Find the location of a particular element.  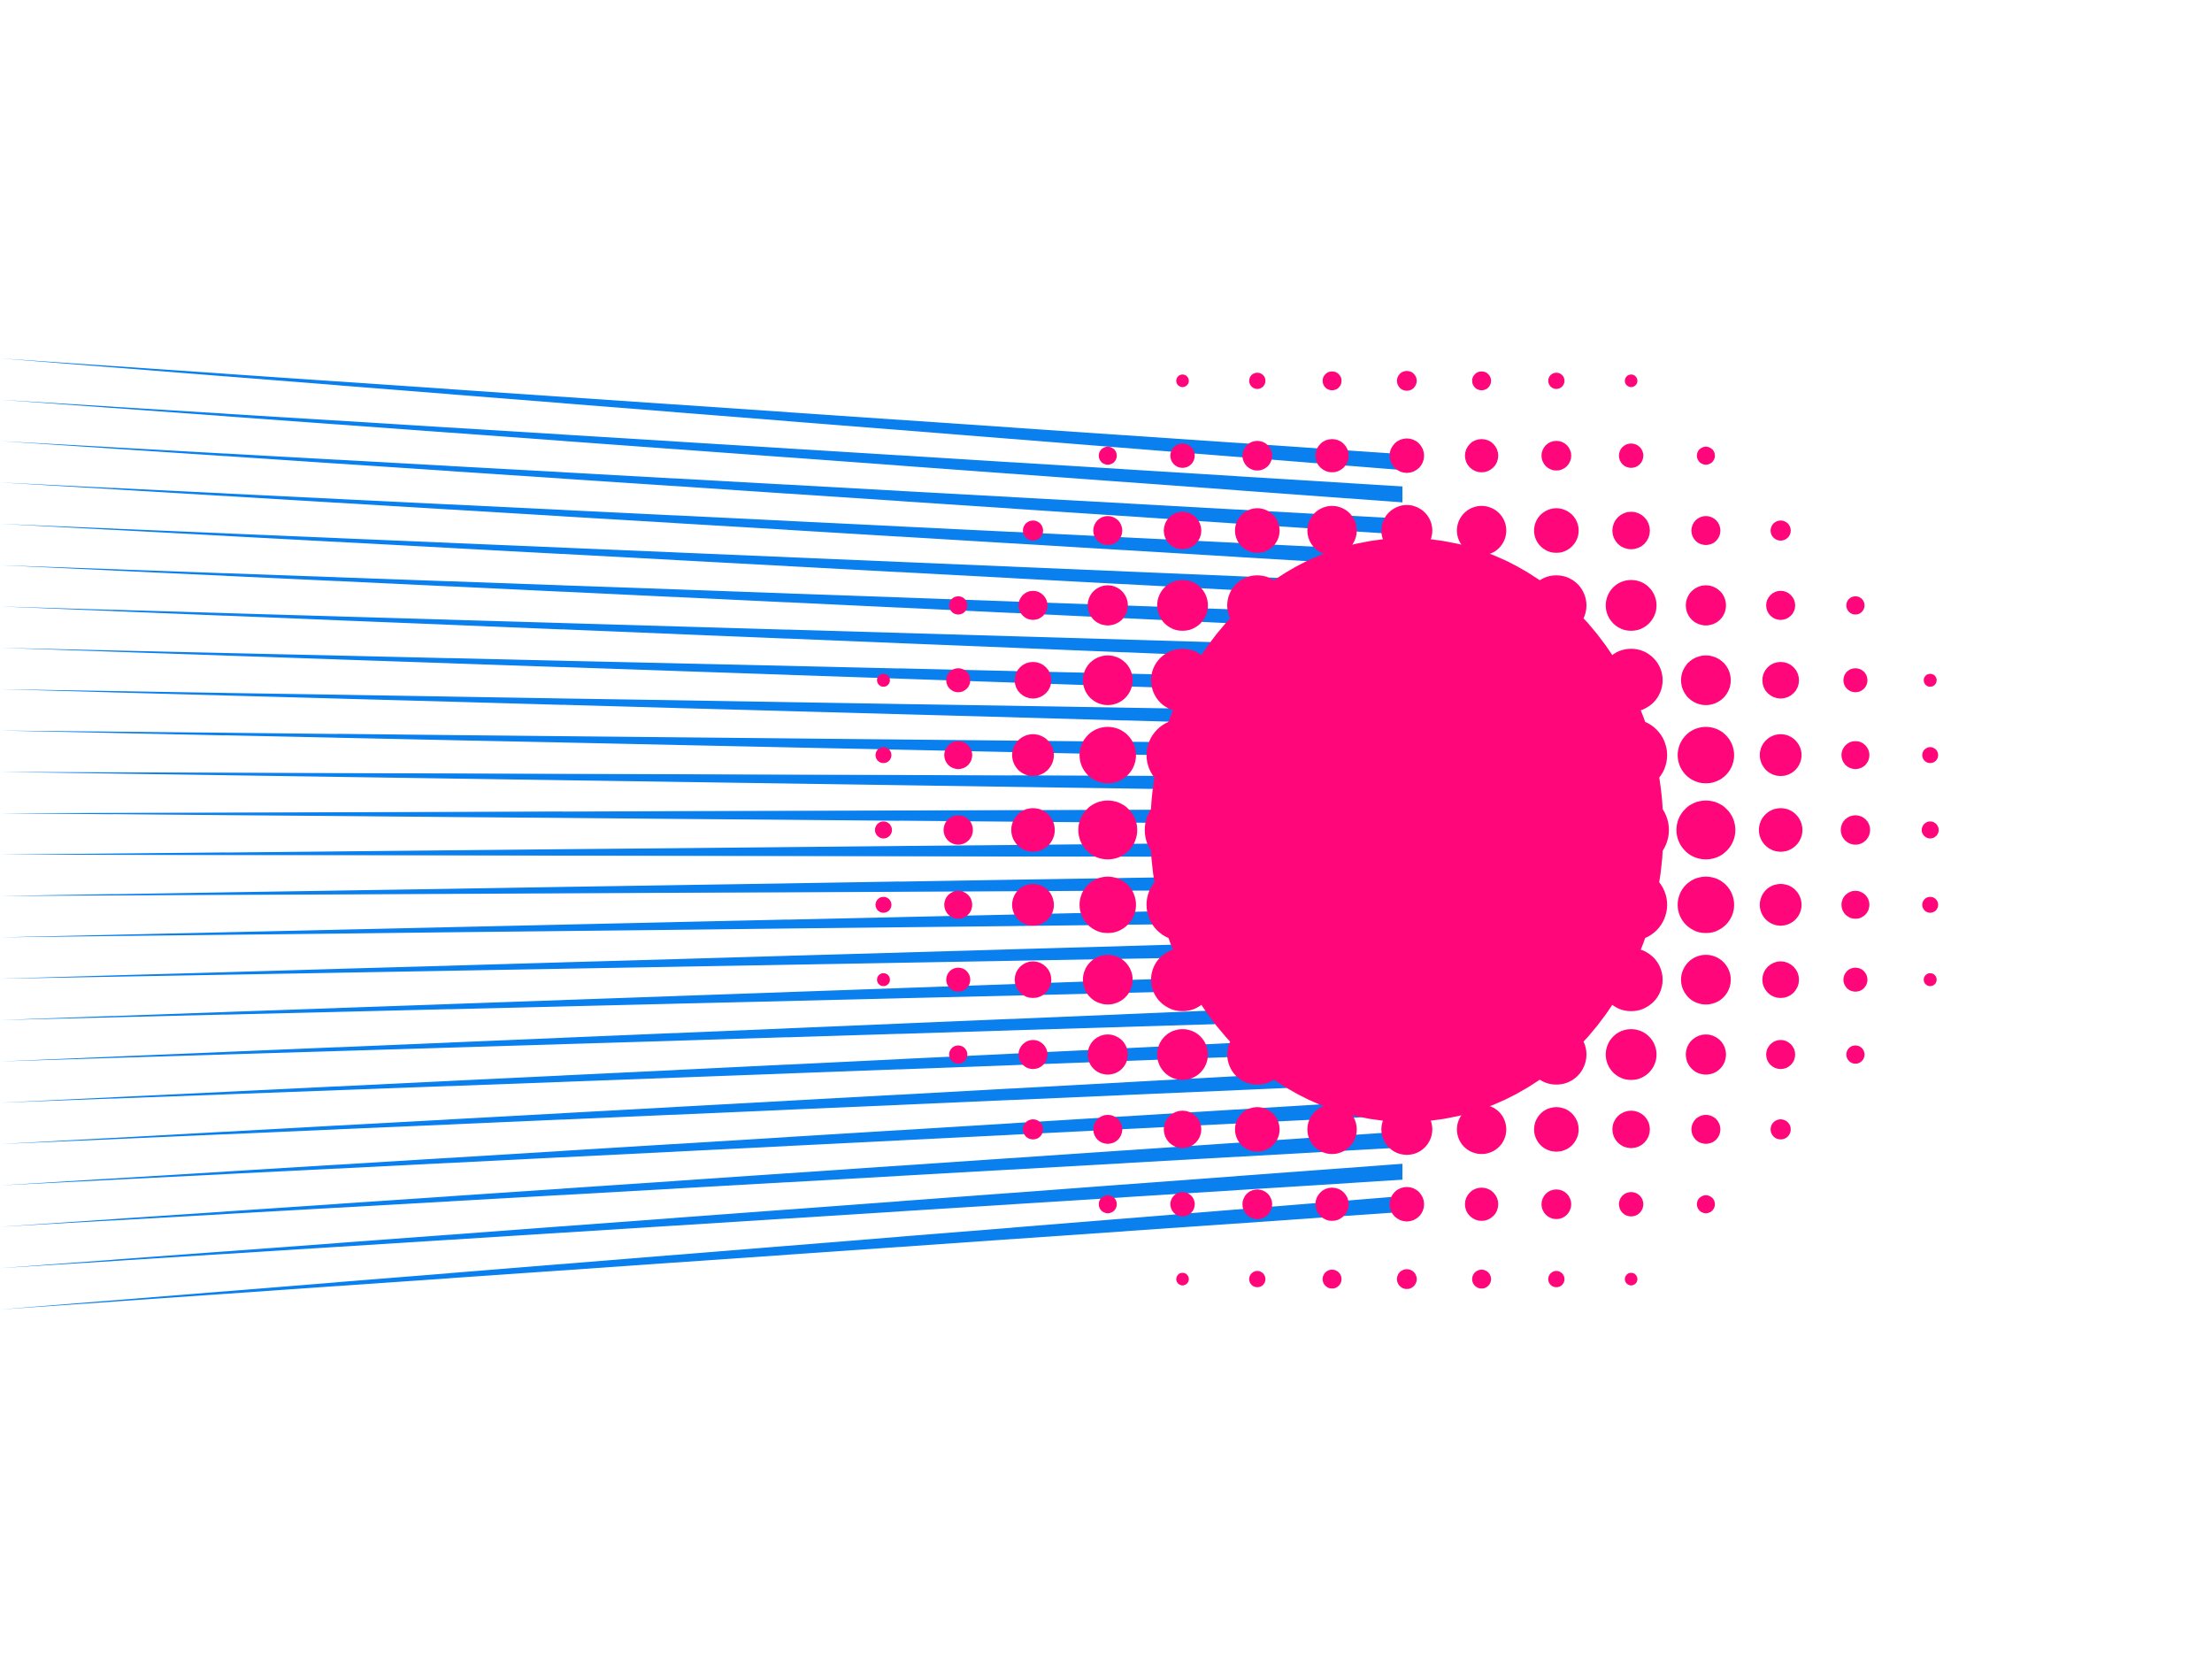

halftone-core is located at coordinates (1407, 830).